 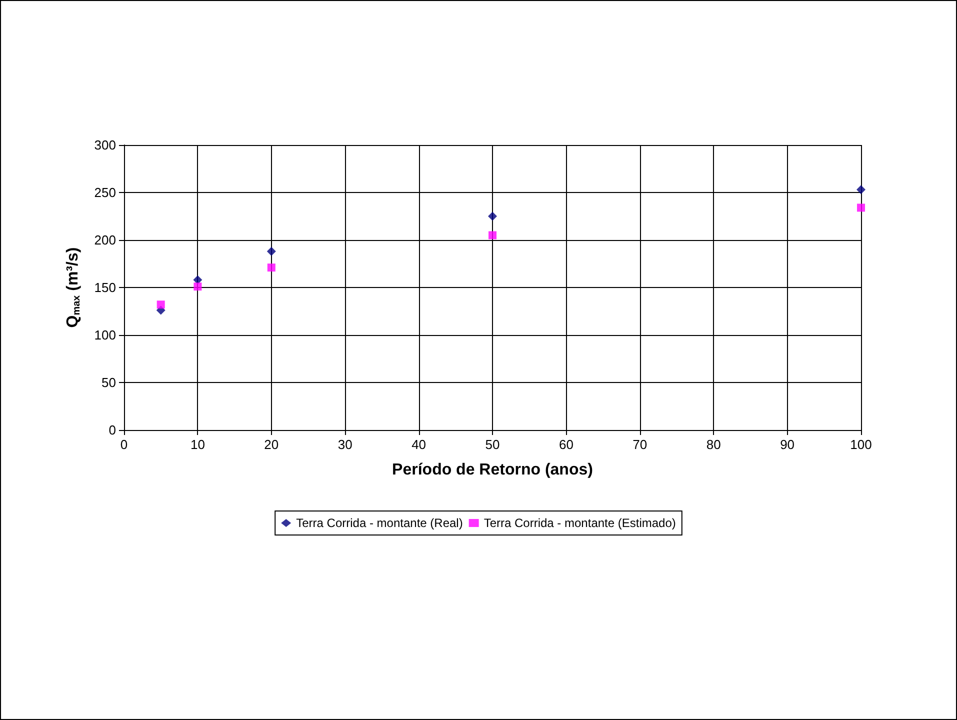 I want to click on x-tick-label: 100, so click(x=861, y=444).